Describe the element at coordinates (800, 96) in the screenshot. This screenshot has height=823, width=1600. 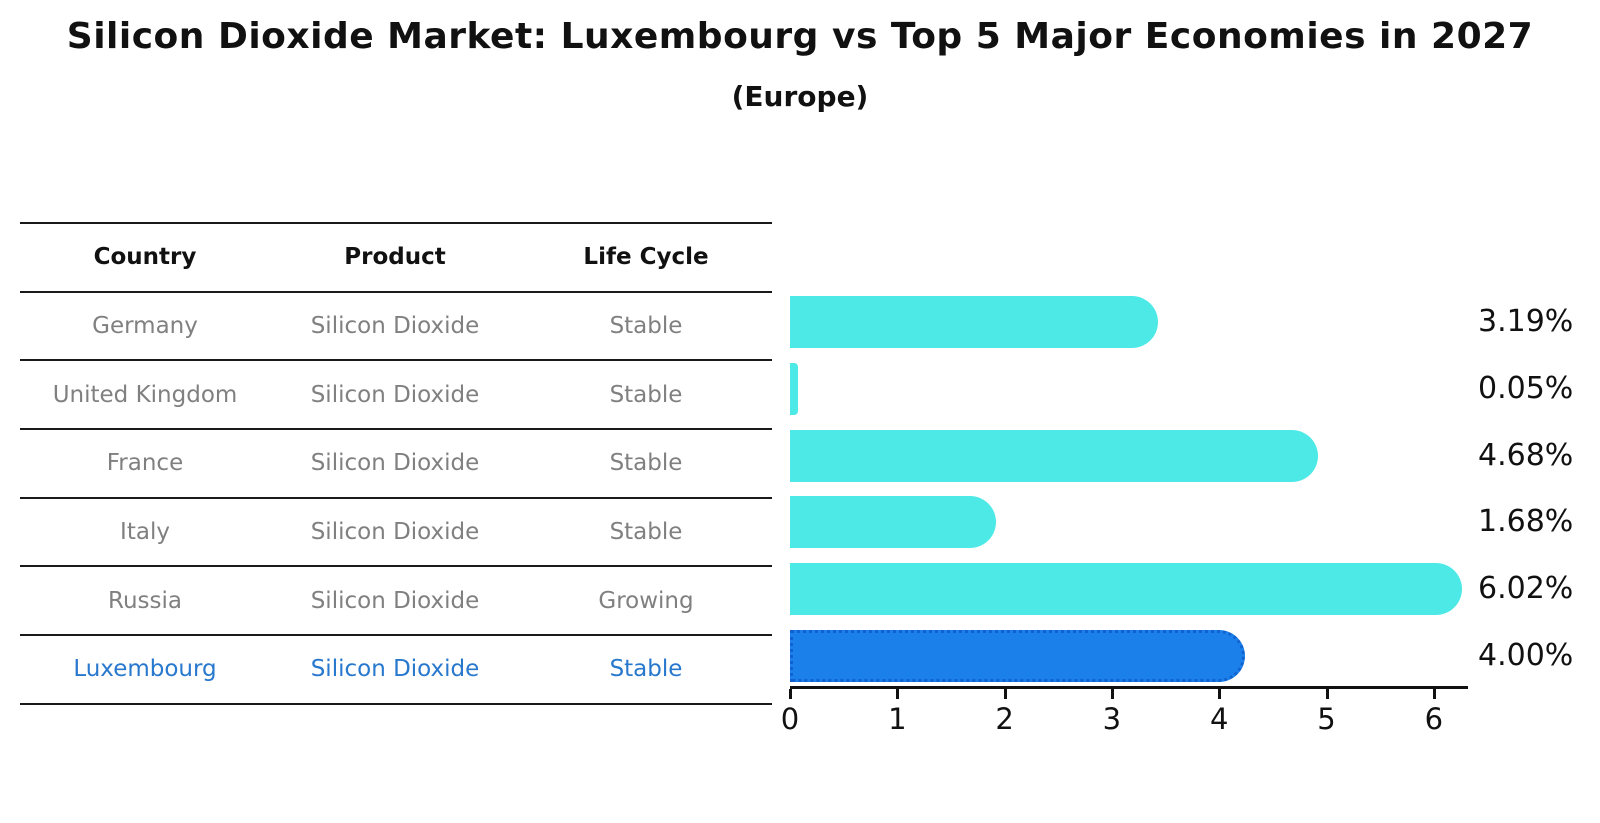
I see `chart-subtitle: (Europe)` at that location.